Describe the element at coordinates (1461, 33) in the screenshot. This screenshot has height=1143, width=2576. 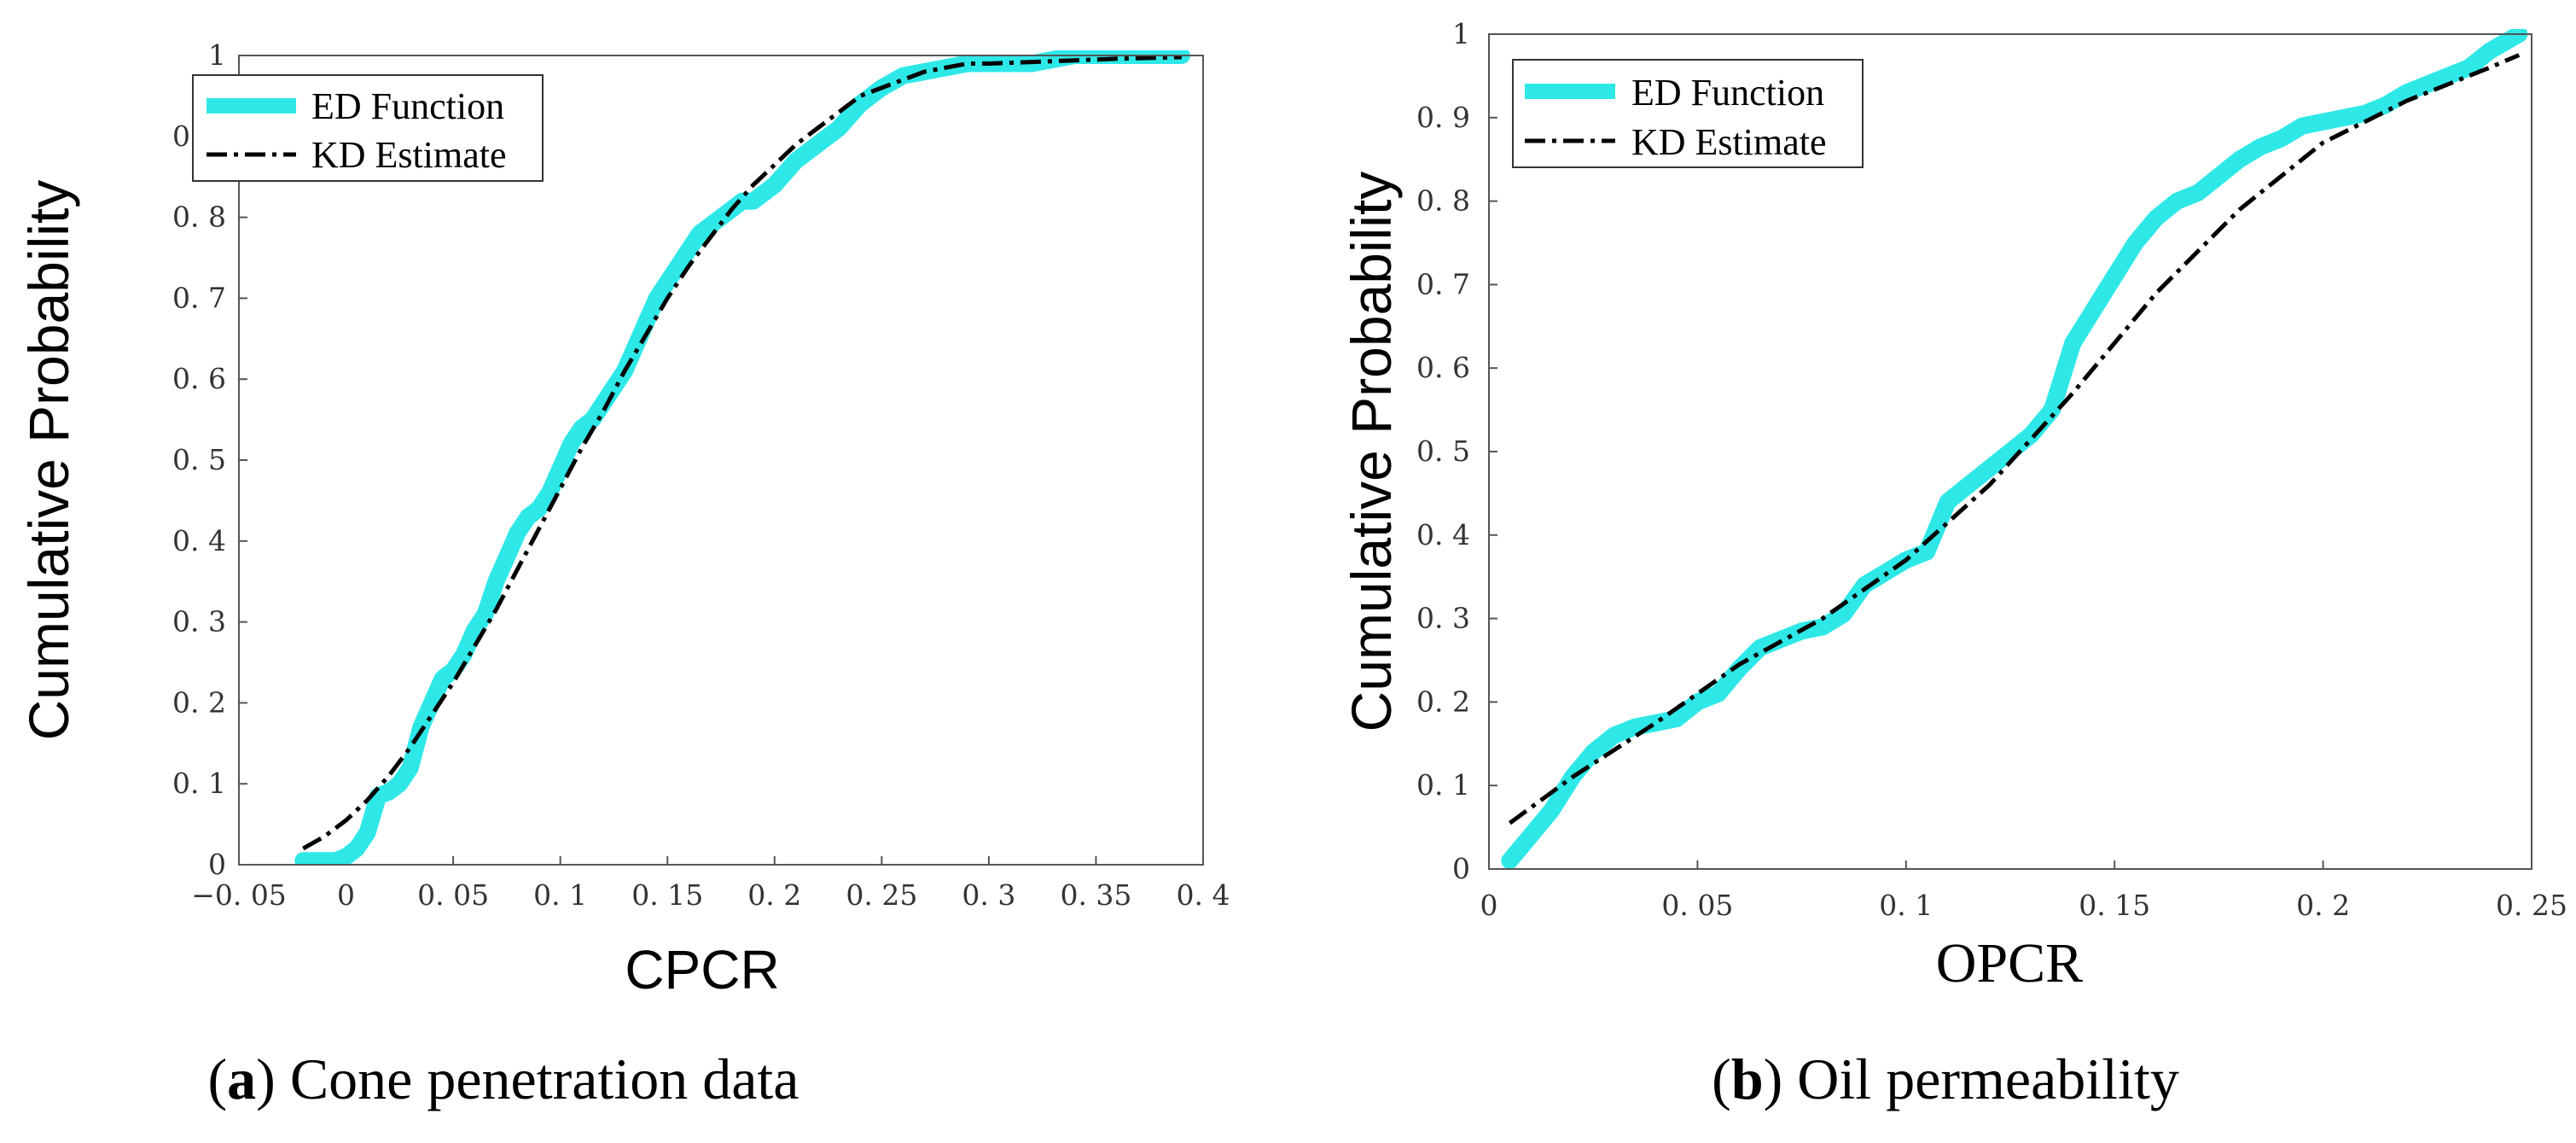
I see `b-y-tick-label: 1` at that location.